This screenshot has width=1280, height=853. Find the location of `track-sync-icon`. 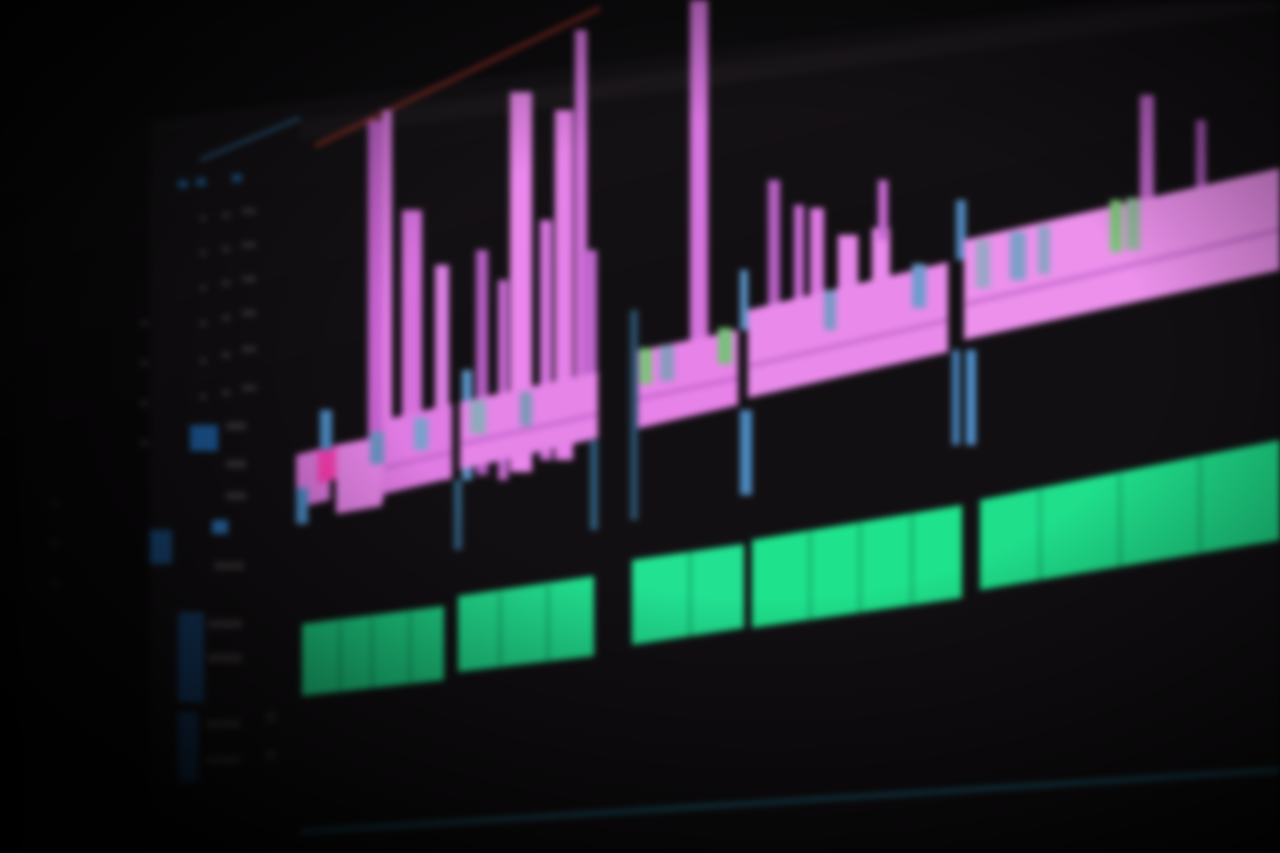

track-sync-icon is located at coordinates (220, 527).